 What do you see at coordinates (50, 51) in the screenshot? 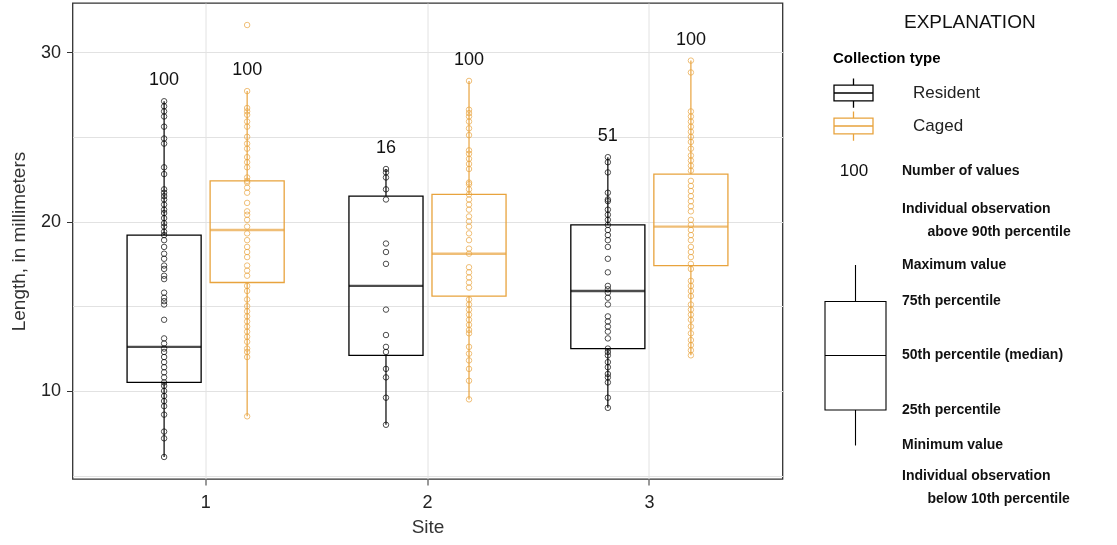
I see `y-tick-label: 30` at bounding box center [50, 51].